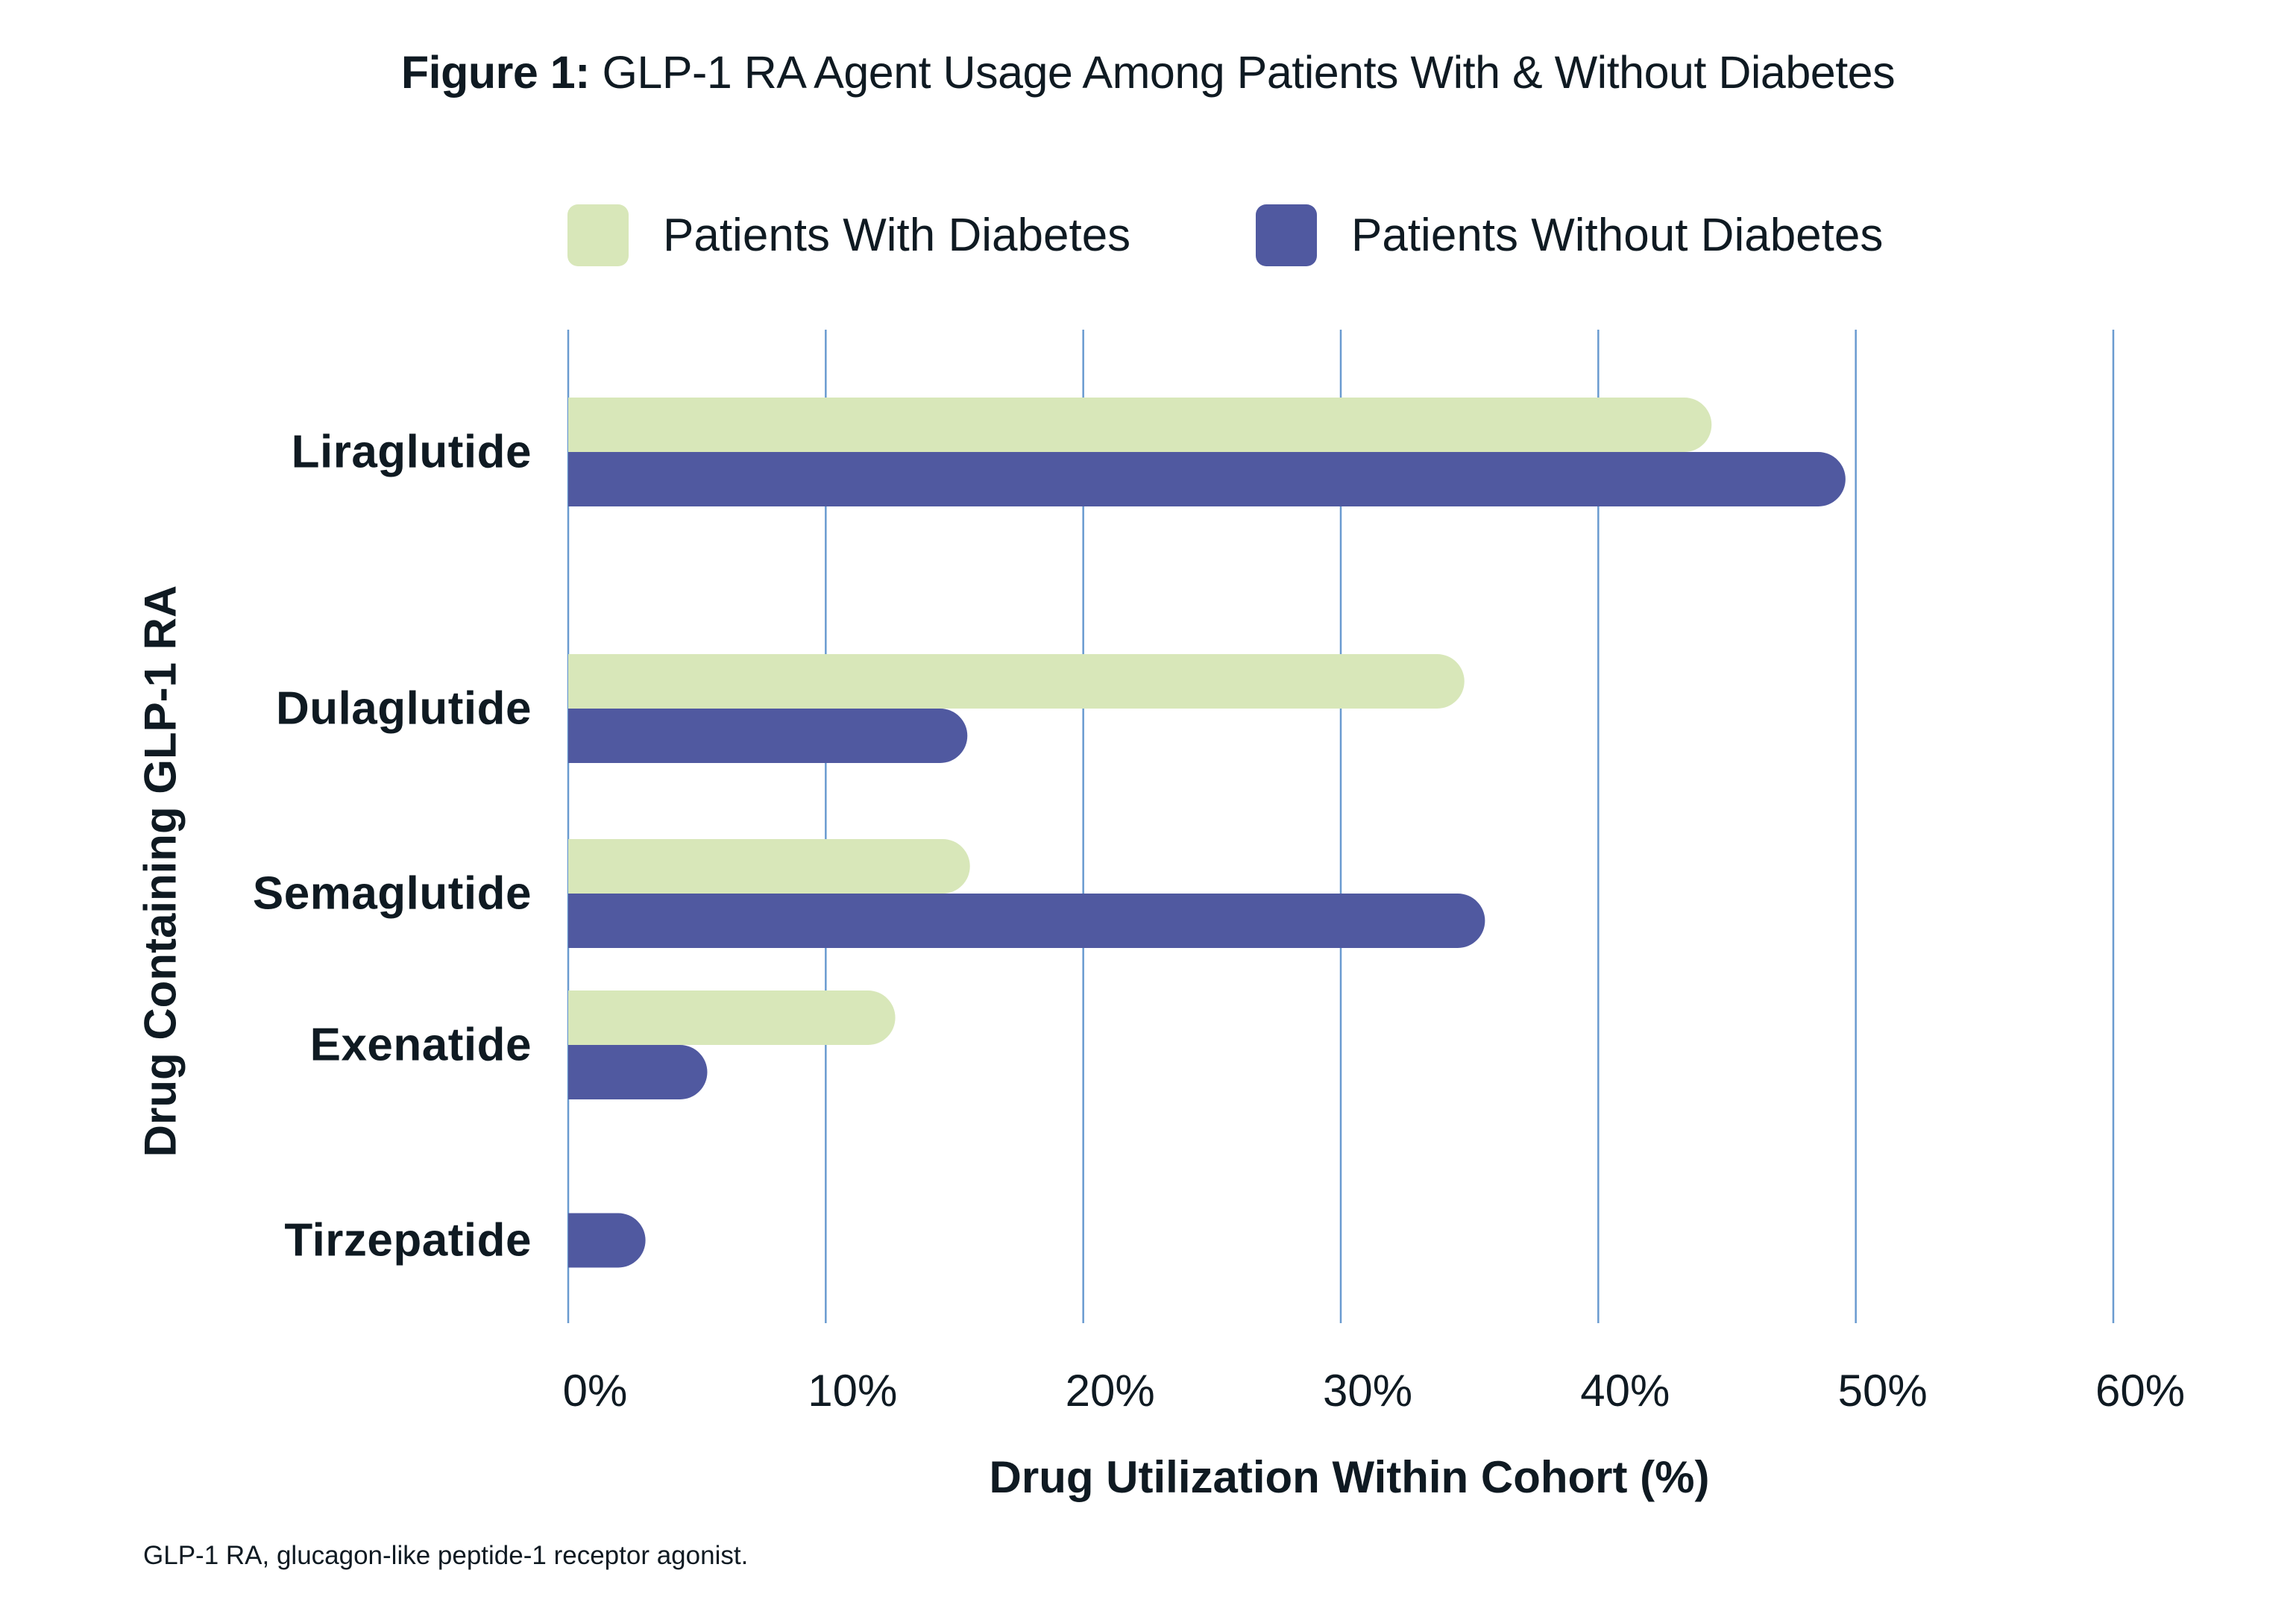 Image resolution: width=2296 pixels, height=1620 pixels. What do you see at coordinates (1110, 1391) in the screenshot?
I see `x-tick-label: 20%` at bounding box center [1110, 1391].